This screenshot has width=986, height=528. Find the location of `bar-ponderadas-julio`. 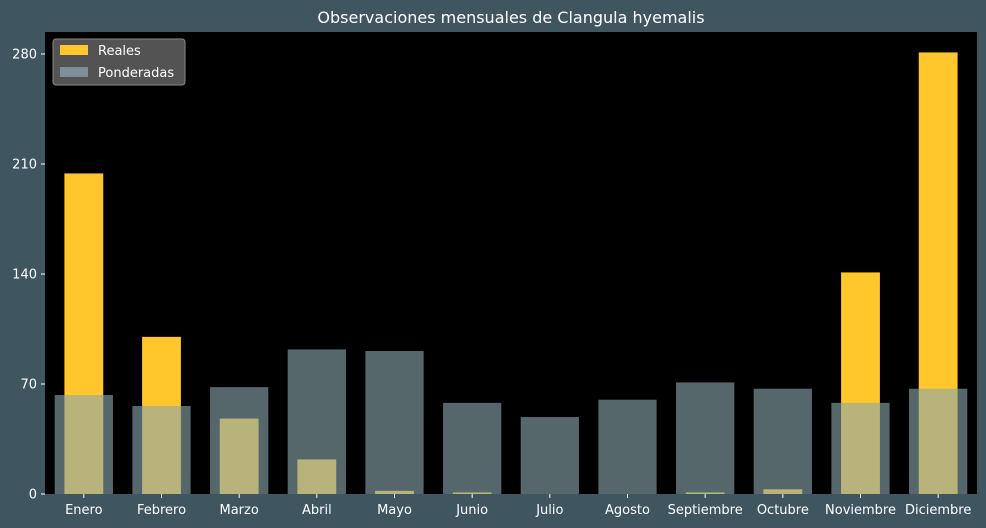

bar-ponderadas-julio is located at coordinates (549, 455).